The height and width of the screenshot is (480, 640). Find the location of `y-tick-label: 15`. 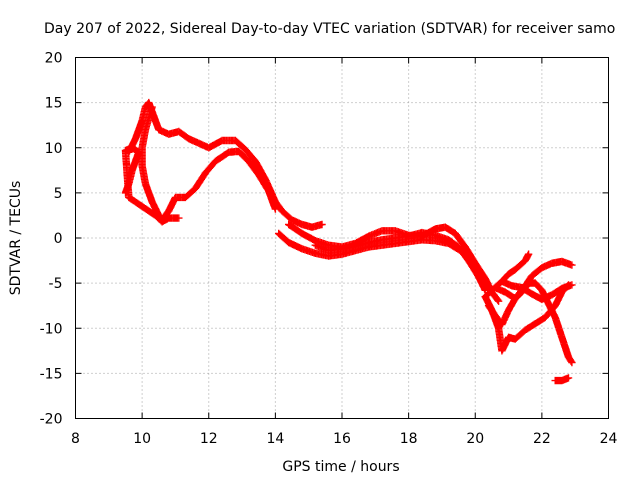

y-tick-label: 15 is located at coordinates (54, 104).